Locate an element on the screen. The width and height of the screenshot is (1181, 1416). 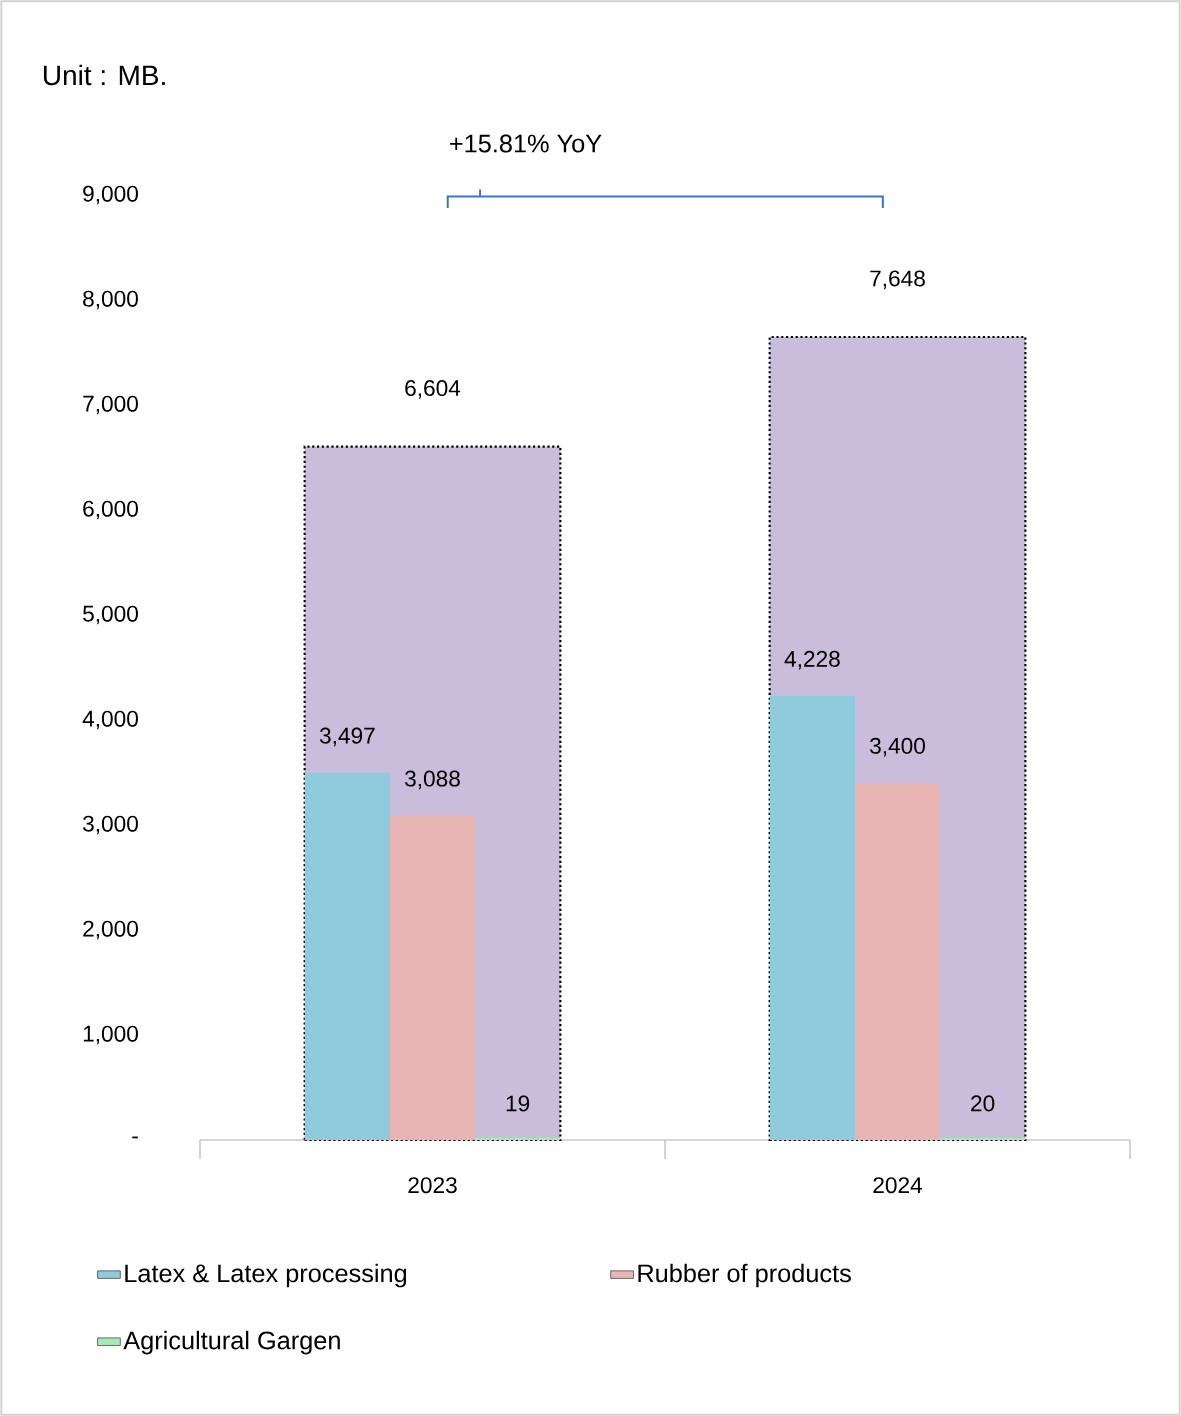
data-label: 3,497 is located at coordinates (347, 737).